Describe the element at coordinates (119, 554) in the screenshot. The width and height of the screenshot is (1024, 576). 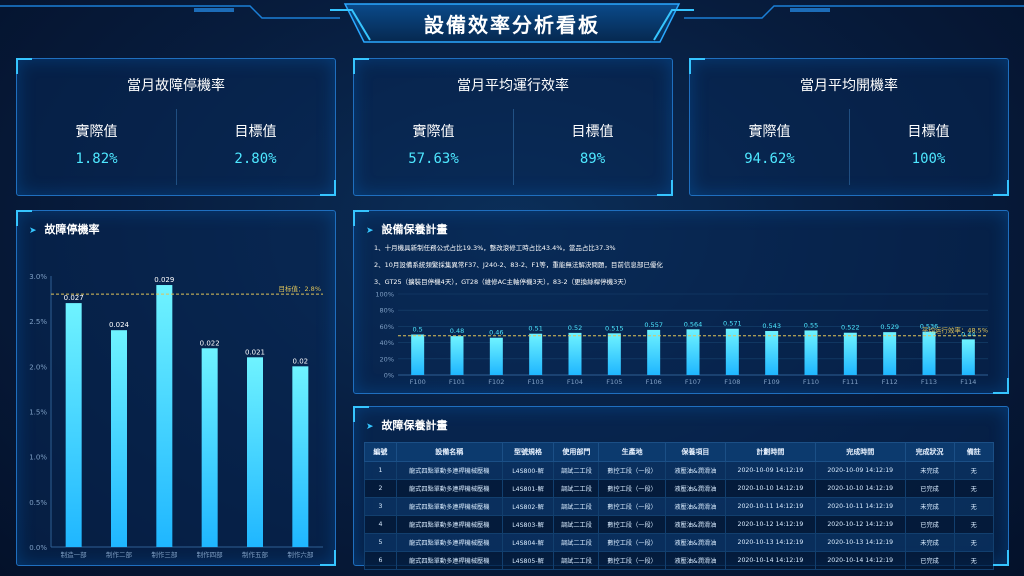
I see `x-tick-label: 制作二部` at that location.